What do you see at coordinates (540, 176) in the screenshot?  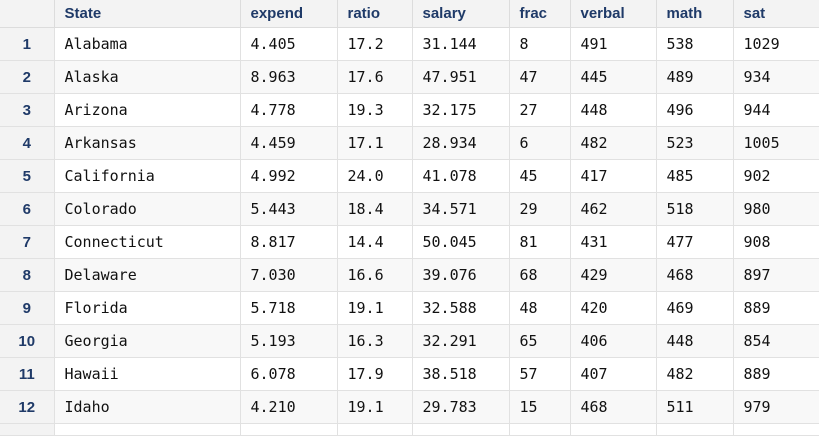 I see `cell-frac: 45` at bounding box center [540, 176].